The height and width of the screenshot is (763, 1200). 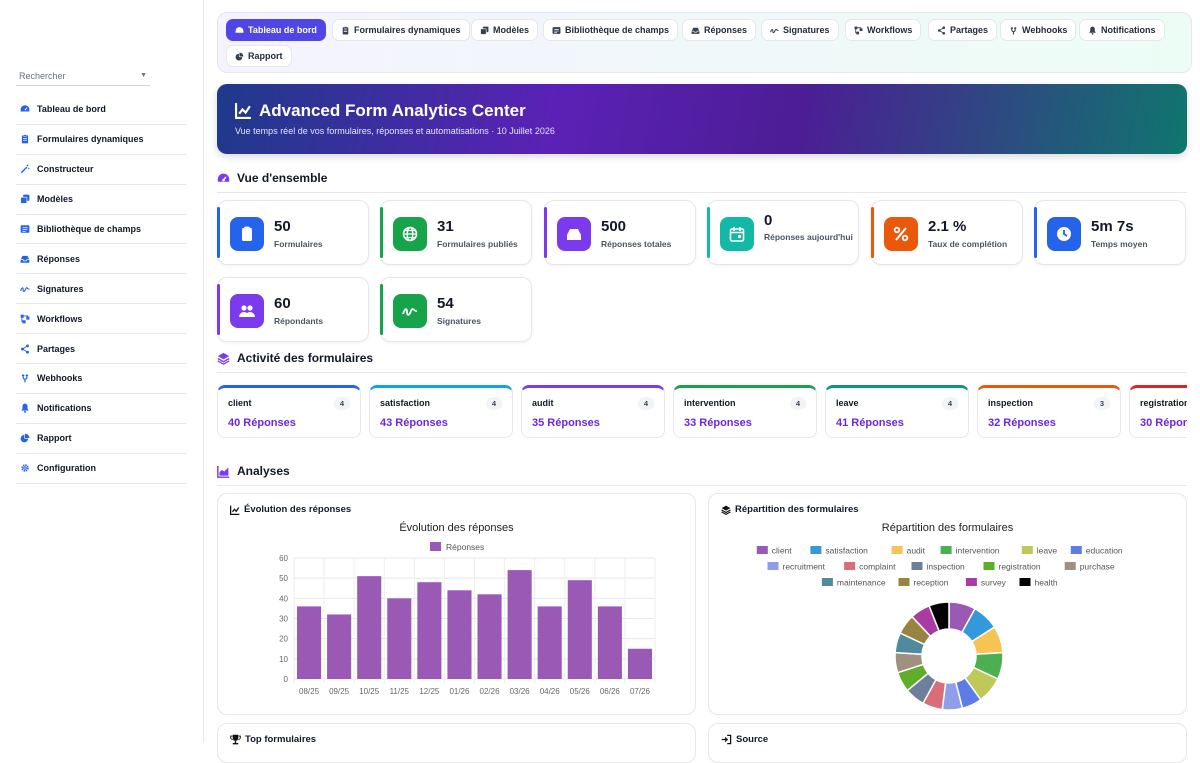 I want to click on tab-bibliotheque-de-champs: Bibliothèque de champs, so click(x=611, y=30).